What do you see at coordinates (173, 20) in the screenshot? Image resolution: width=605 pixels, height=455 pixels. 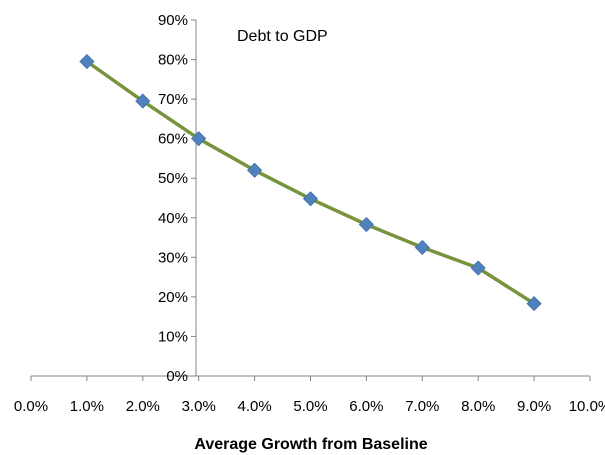 I see `y-tick-label: 90%` at bounding box center [173, 20].